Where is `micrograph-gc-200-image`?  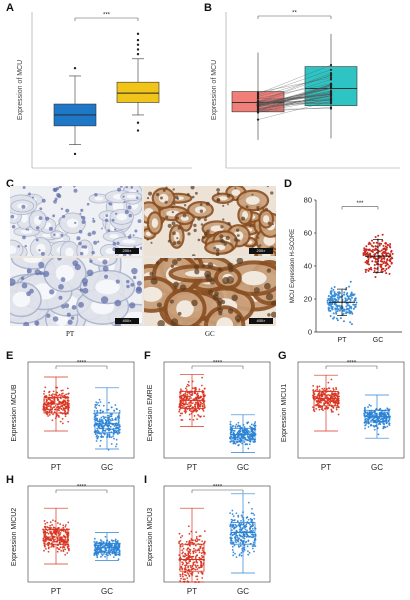 micrograph-gc-200-image is located at coordinates (210, 221).